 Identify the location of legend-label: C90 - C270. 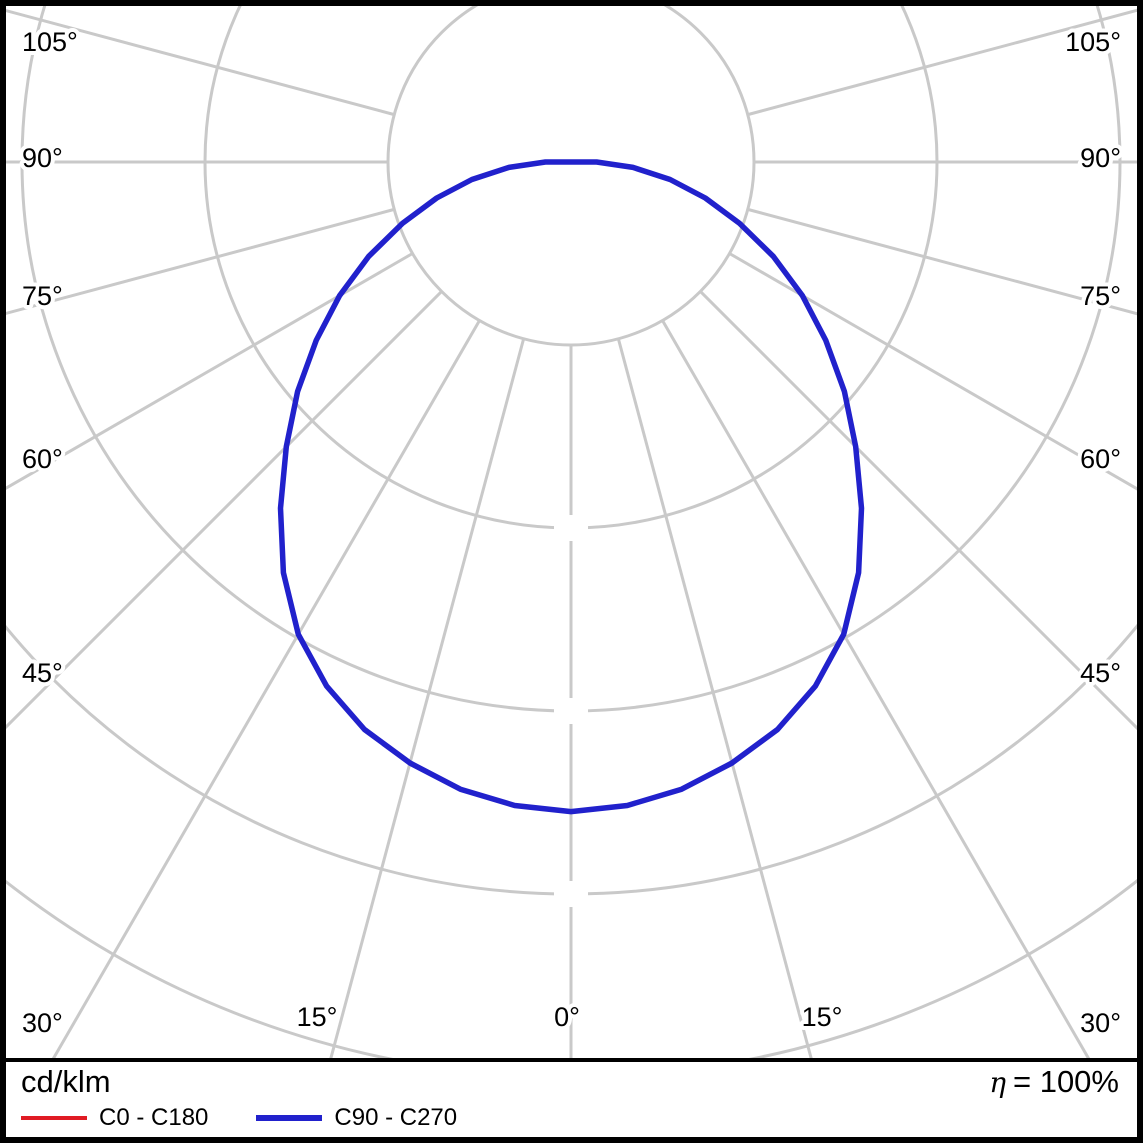
(396, 1117).